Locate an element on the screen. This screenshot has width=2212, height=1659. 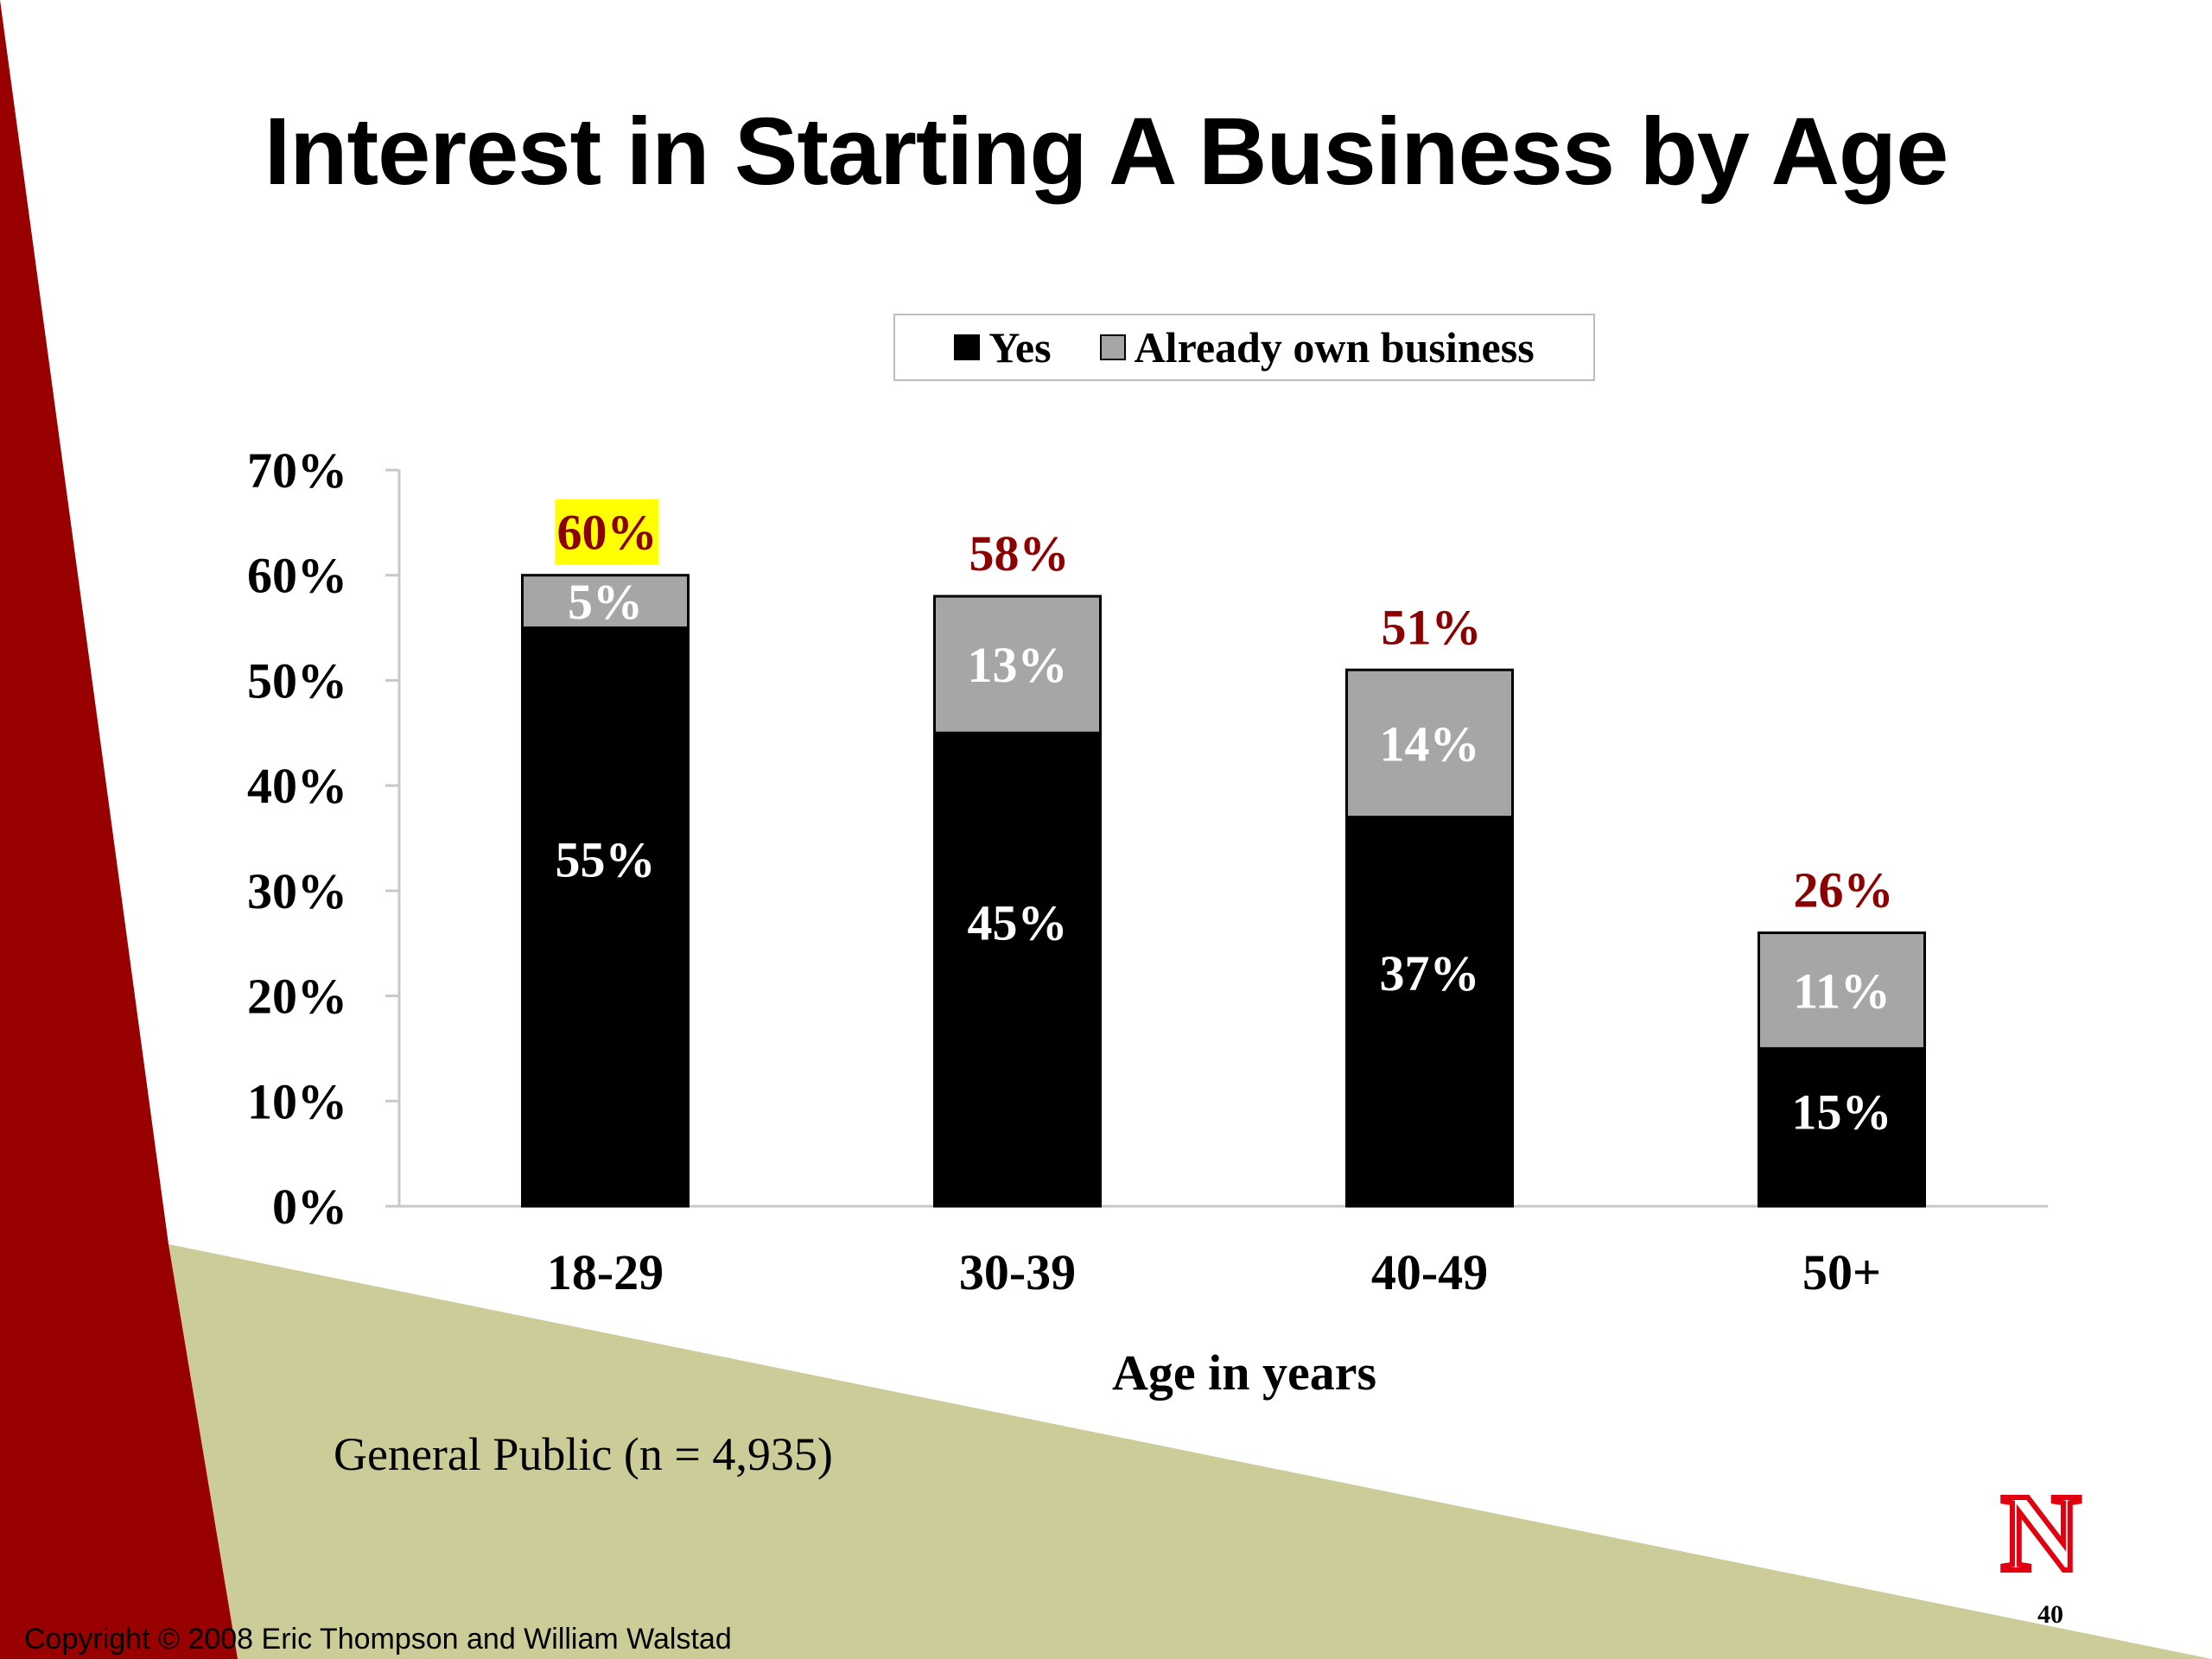
legend-swatch-yes is located at coordinates (967, 347).